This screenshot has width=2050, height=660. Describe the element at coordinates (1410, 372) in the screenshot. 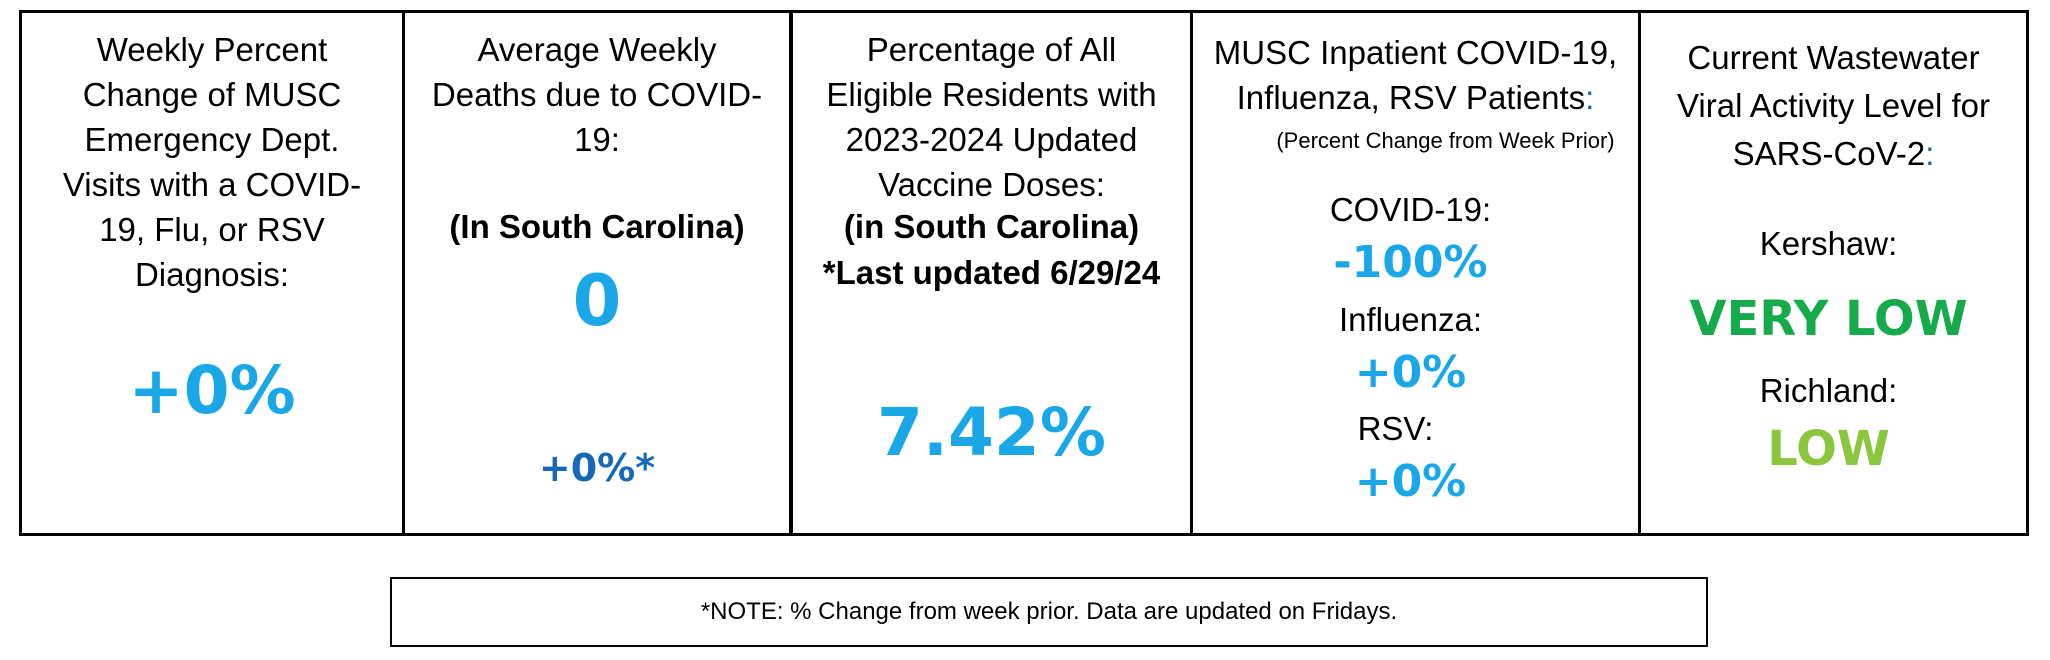

I see `influenza-value: +0%` at that location.